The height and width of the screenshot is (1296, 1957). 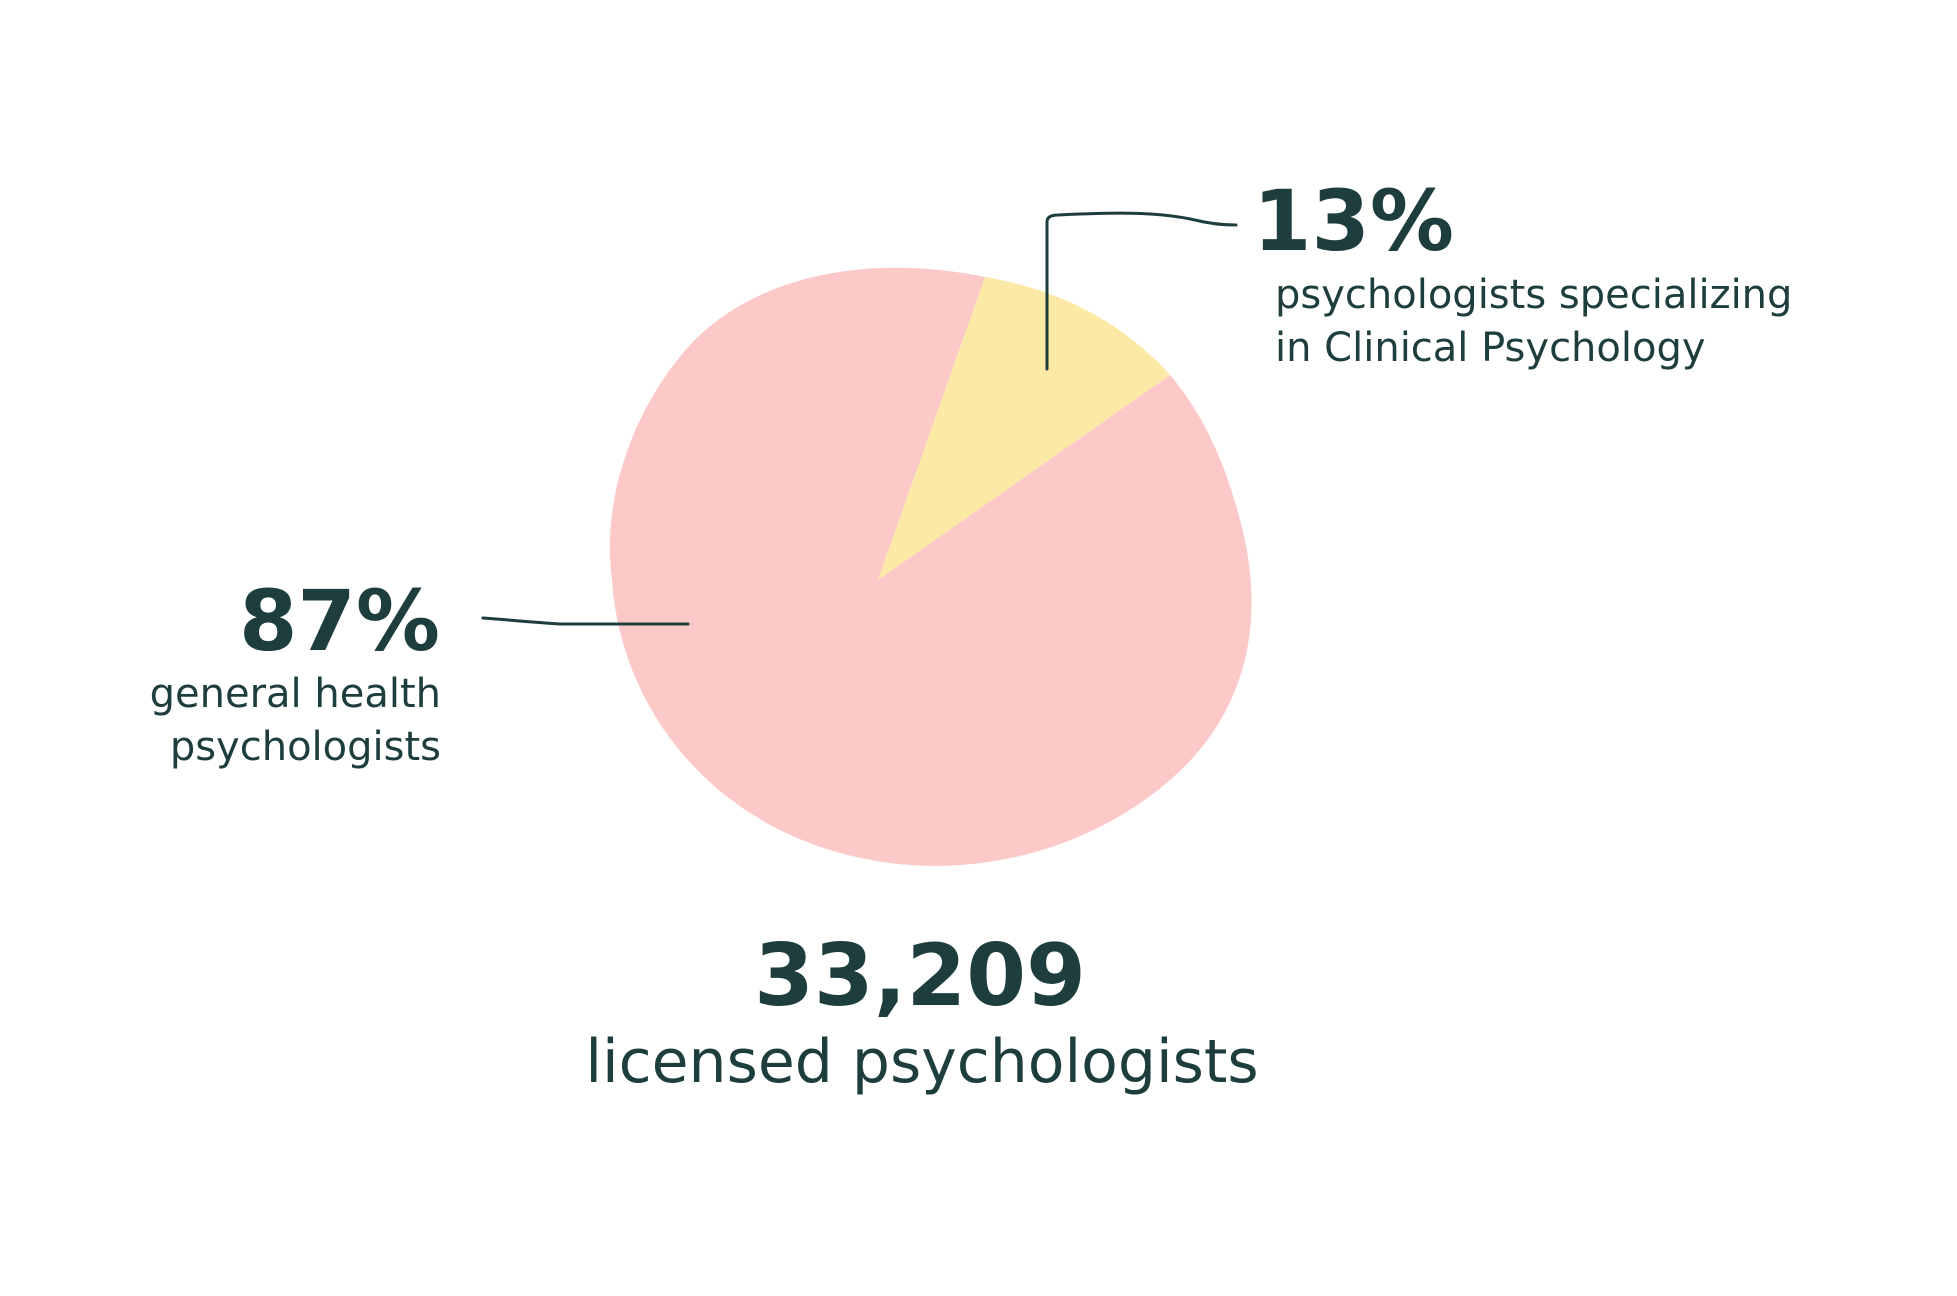 I want to click on leader-line-general, so click(x=585, y=621).